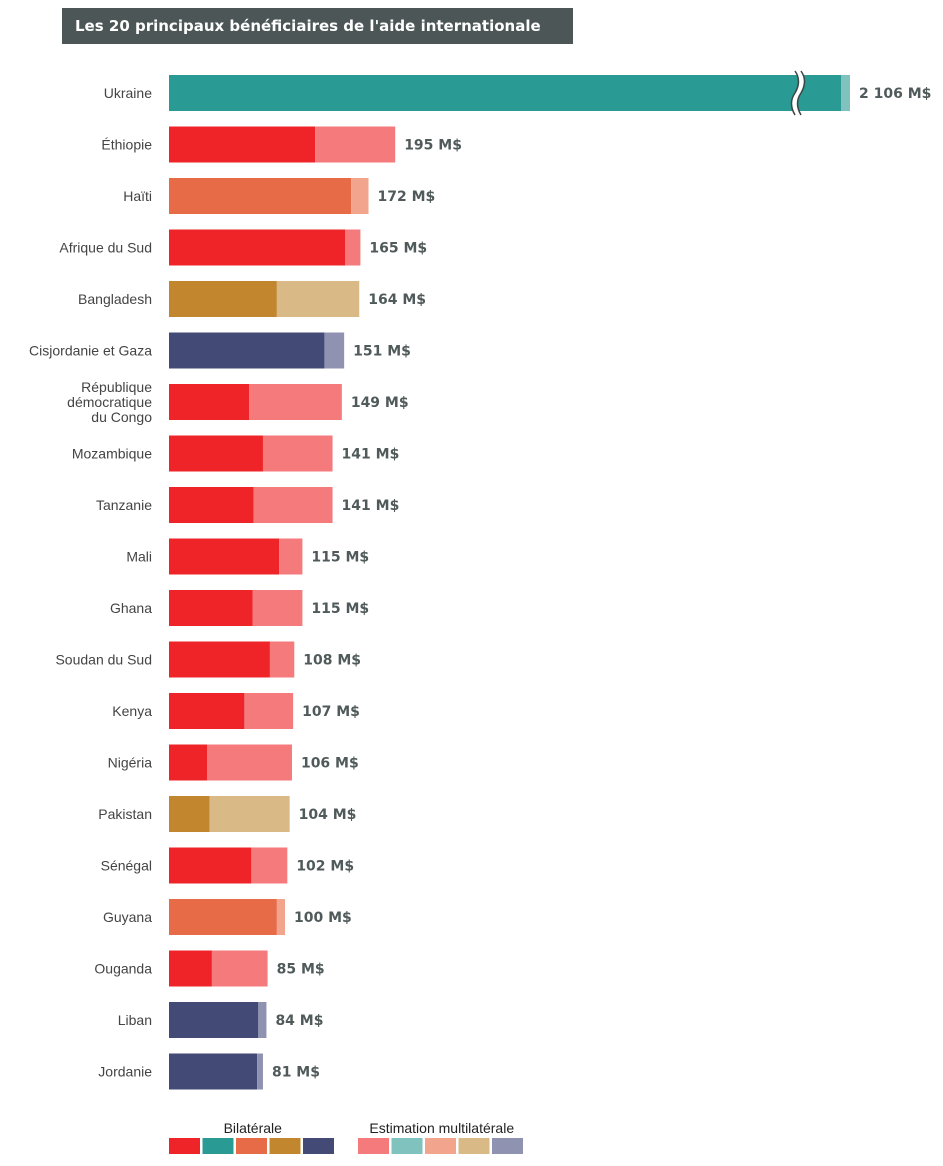  I want to click on value-label-mali: 115 M$, so click(340, 558).